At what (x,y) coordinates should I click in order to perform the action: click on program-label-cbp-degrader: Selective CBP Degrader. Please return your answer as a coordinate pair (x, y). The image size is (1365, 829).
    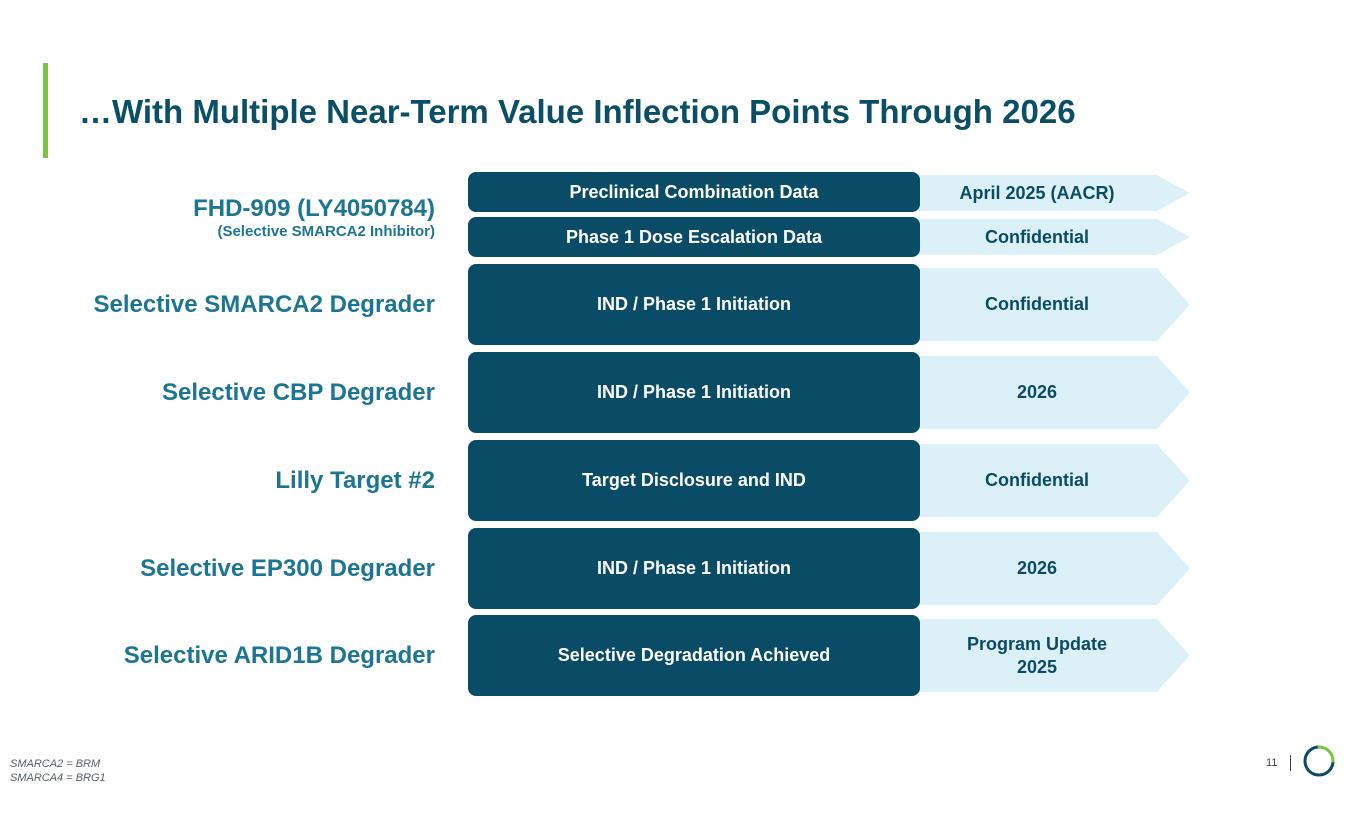
    Looking at the image, I should click on (298, 392).